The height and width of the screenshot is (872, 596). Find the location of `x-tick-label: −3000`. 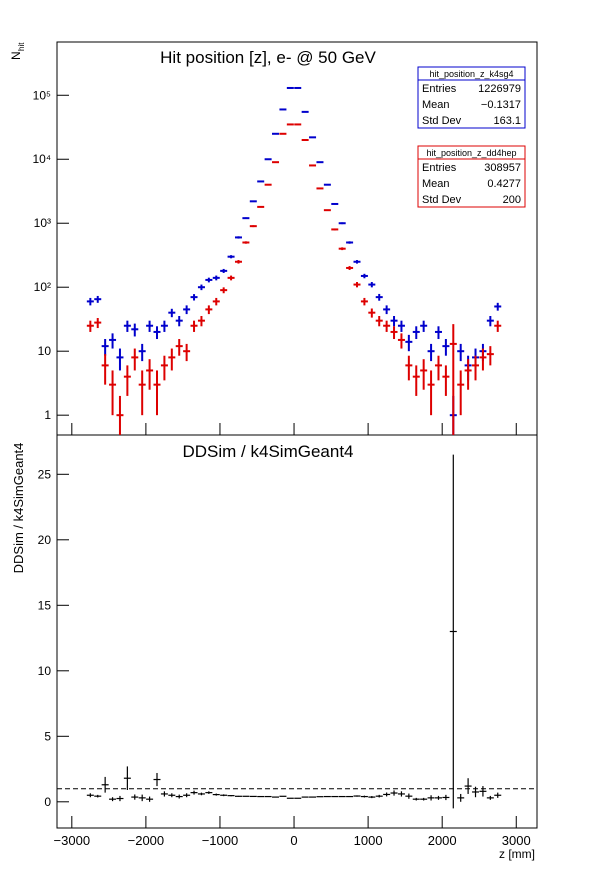

x-tick-label: −3000 is located at coordinates (72, 840).